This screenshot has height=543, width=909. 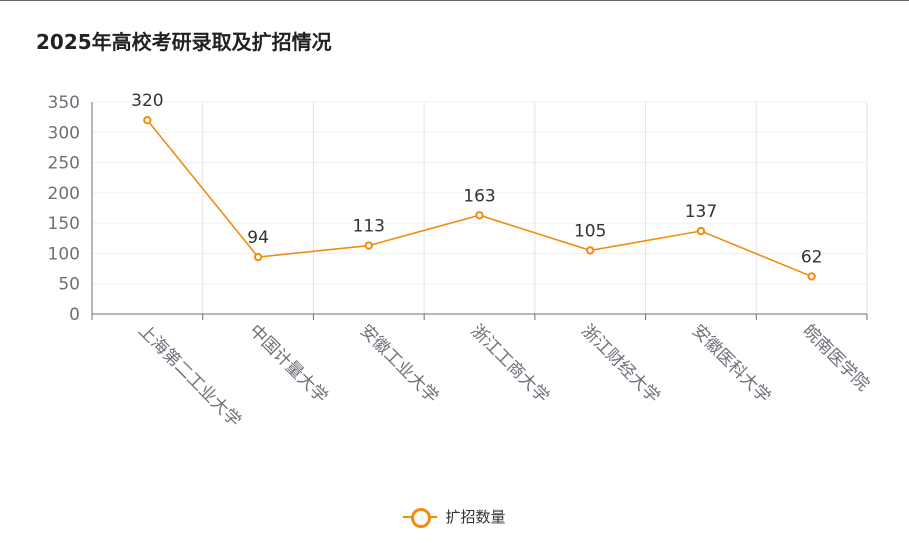 What do you see at coordinates (184, 42) in the screenshot?
I see `chart-title: 2025年高校考研录取及扩招情况` at bounding box center [184, 42].